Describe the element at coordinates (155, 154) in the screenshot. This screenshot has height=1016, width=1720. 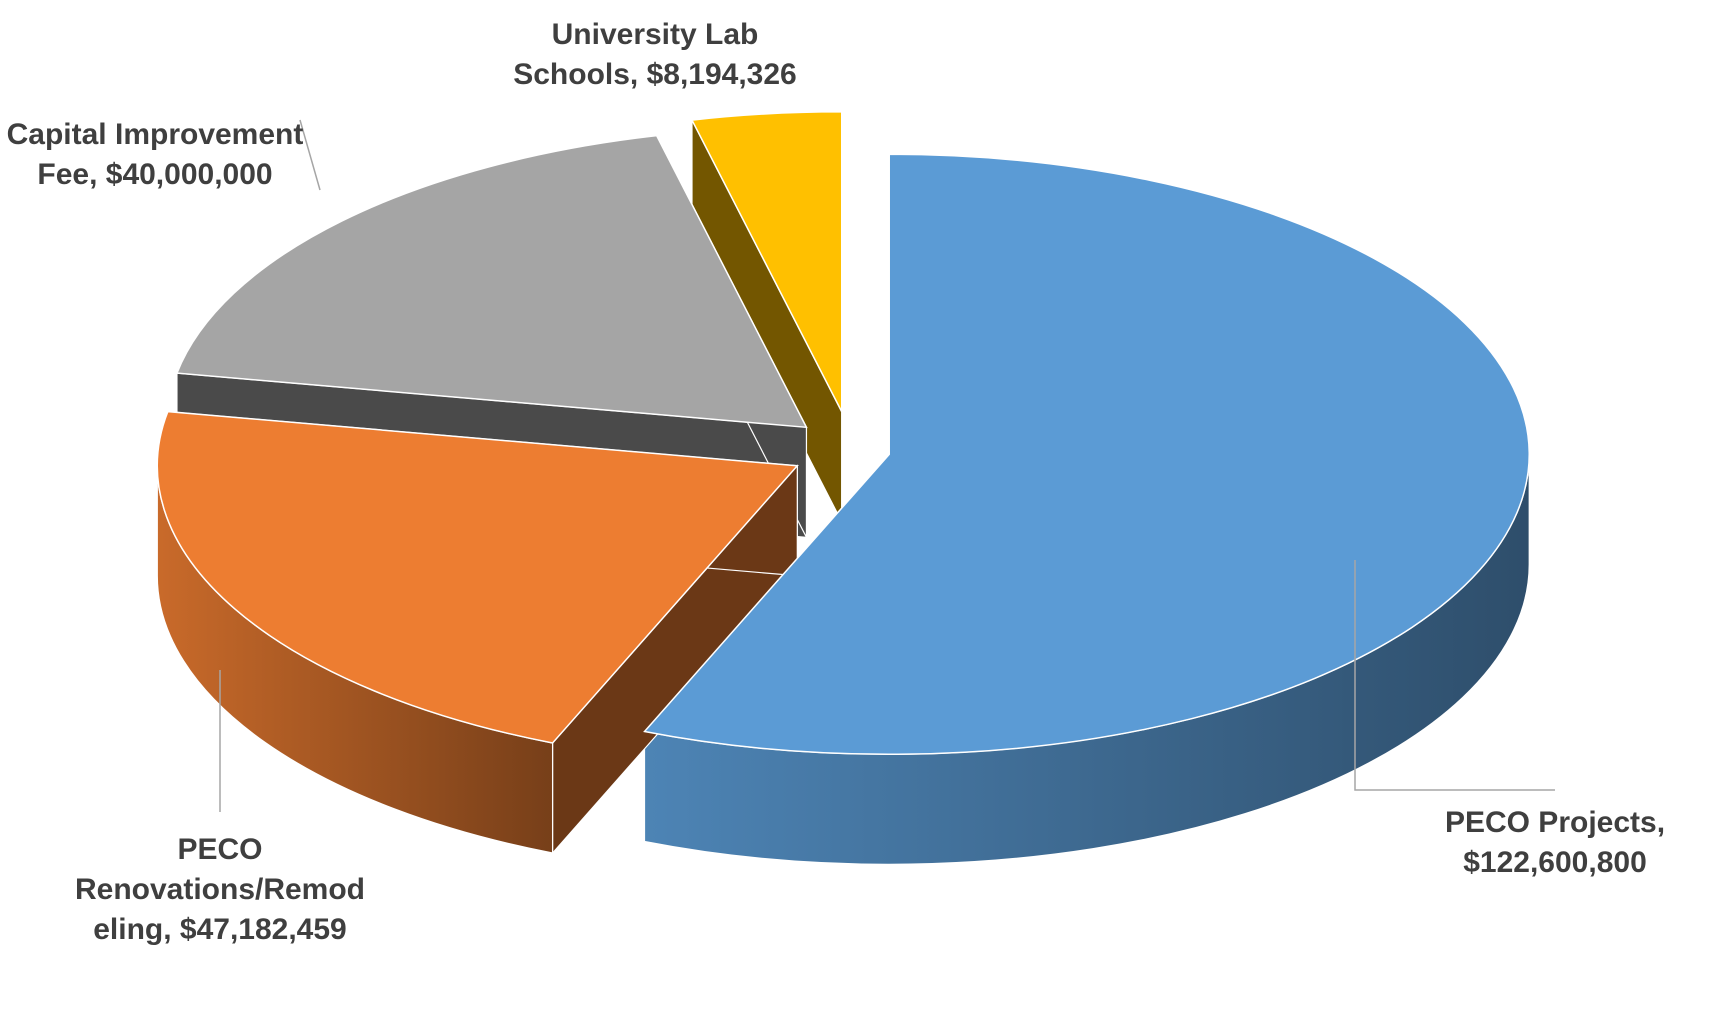
I see `data-label-2: Capital Improvement Fee, $40,000,000` at that location.